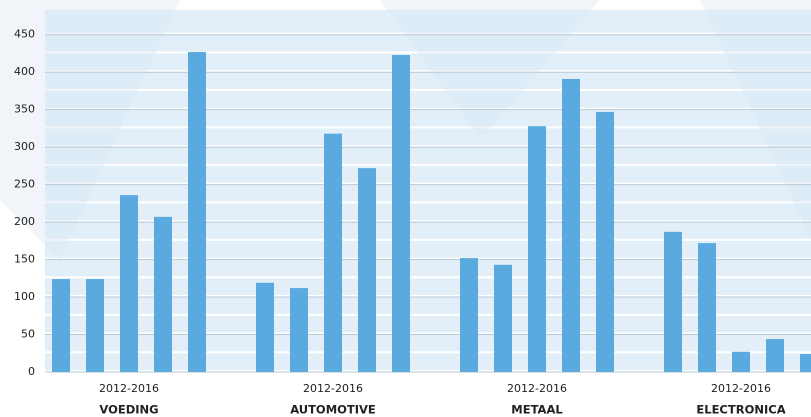 The height and width of the screenshot is (417, 811). What do you see at coordinates (28, 334) in the screenshot?
I see `y-tick-label: 50` at bounding box center [28, 334].